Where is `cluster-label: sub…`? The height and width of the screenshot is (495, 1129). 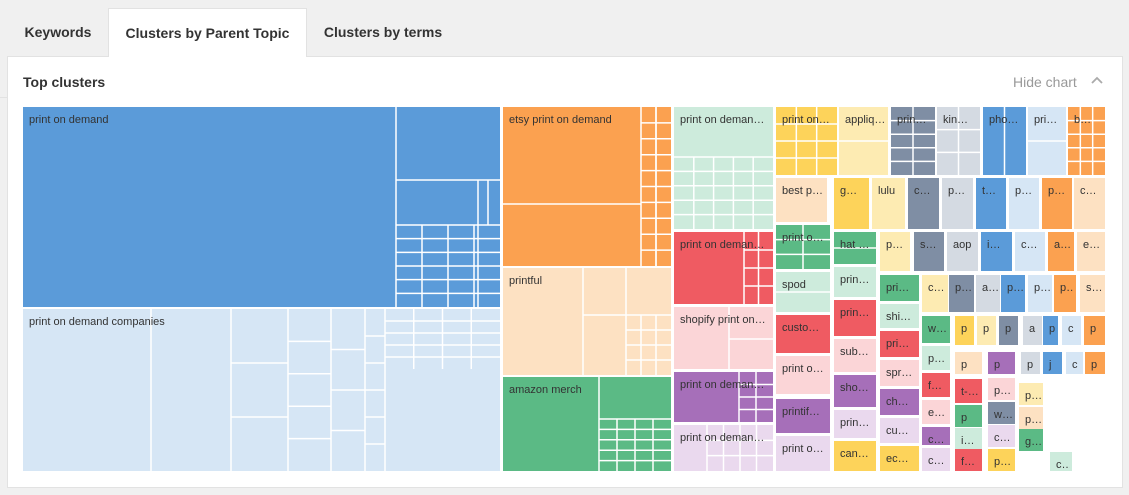 cluster-label: sub… is located at coordinates (854, 352).